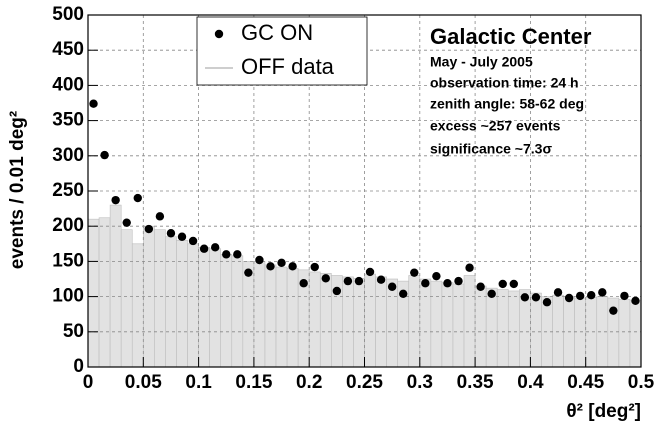 This screenshot has height=432, width=660. I want to click on x-tick-label: 0.4, so click(530, 382).